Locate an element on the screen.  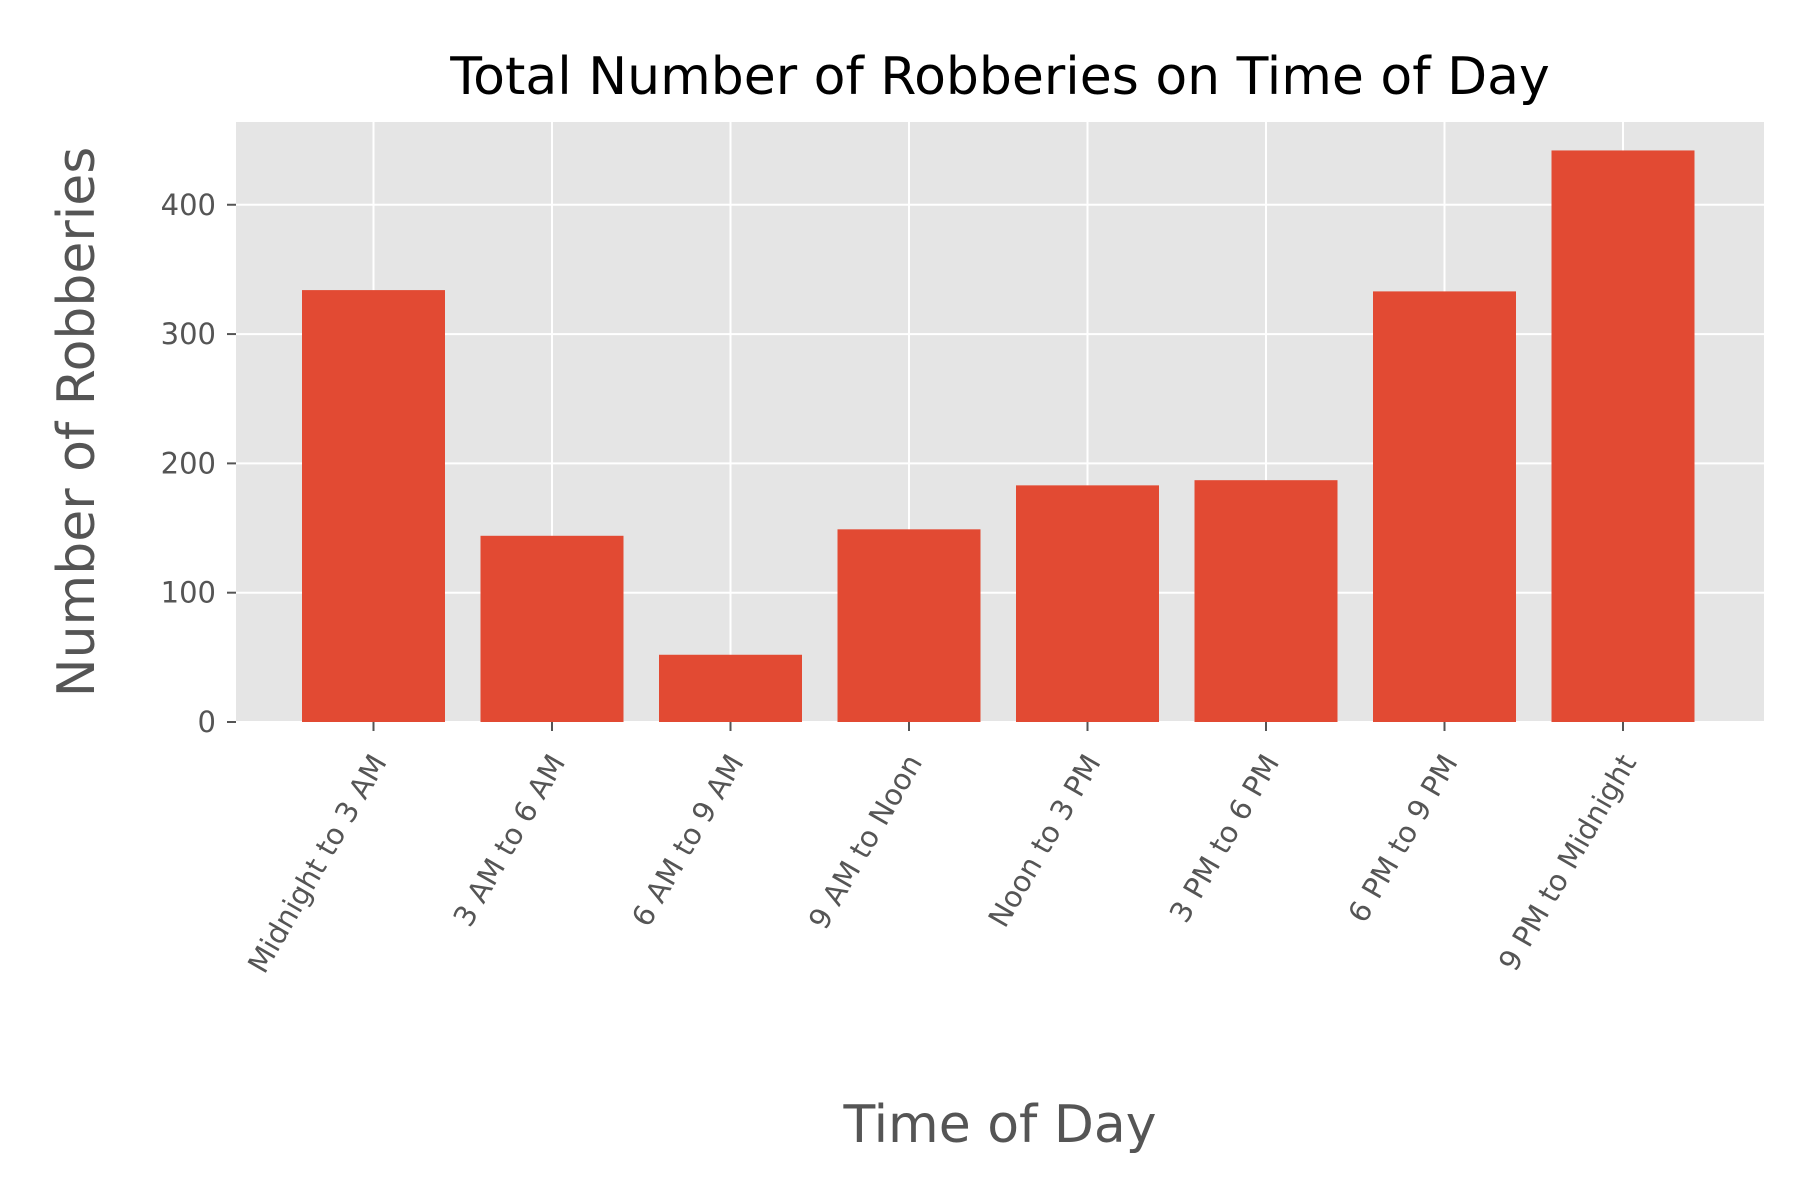
x-tick-label: 6 PM to 9 PM is located at coordinates (1402, 839).